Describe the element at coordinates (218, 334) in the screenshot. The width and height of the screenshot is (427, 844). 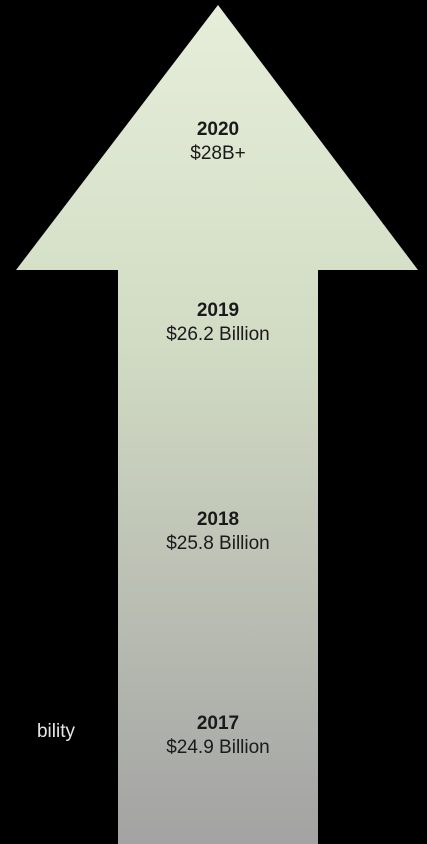
I see `milestone-value: $26.2 Billion` at that location.